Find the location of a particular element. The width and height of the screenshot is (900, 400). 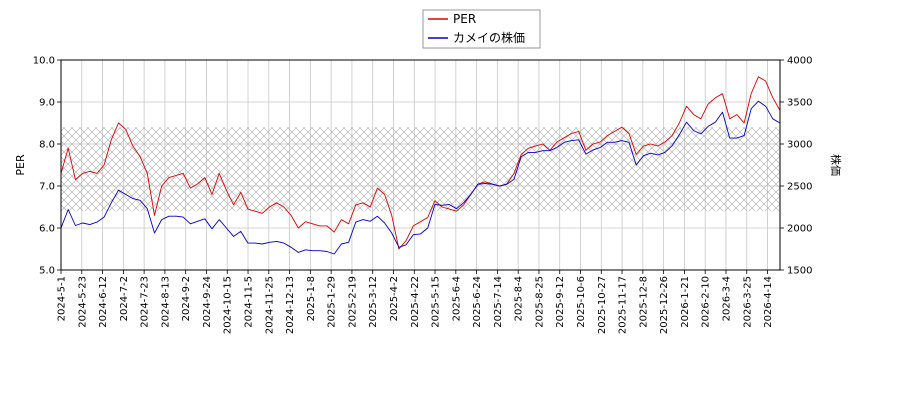

y-axis-right: 1500 2000 2500 3000 3500 4000 is located at coordinates (796, 166).